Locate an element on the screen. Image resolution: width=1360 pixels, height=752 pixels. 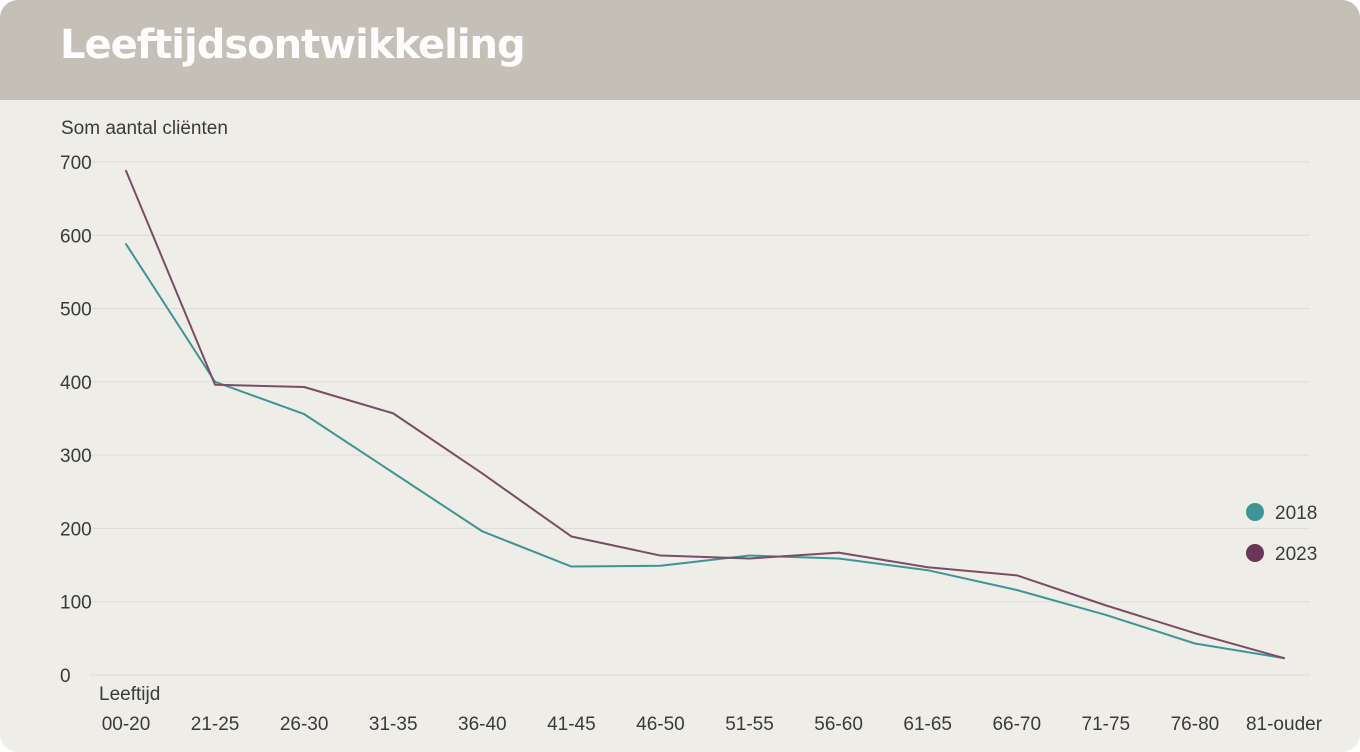
x-tick-label: 21-25 is located at coordinates (215, 724).